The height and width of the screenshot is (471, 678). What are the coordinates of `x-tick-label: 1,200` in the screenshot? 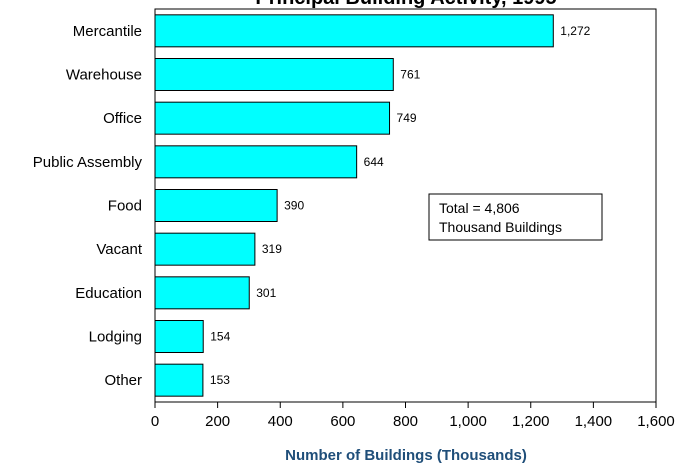 It's located at (531, 421).